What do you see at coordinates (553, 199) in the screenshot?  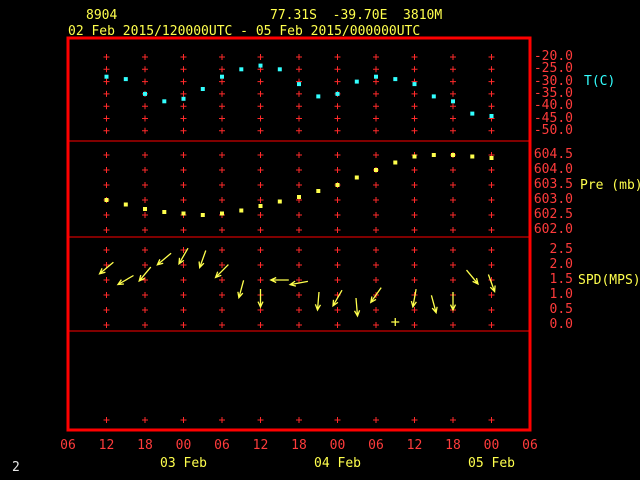 I see `pressure-y-tick-label: 603.0` at bounding box center [553, 199].